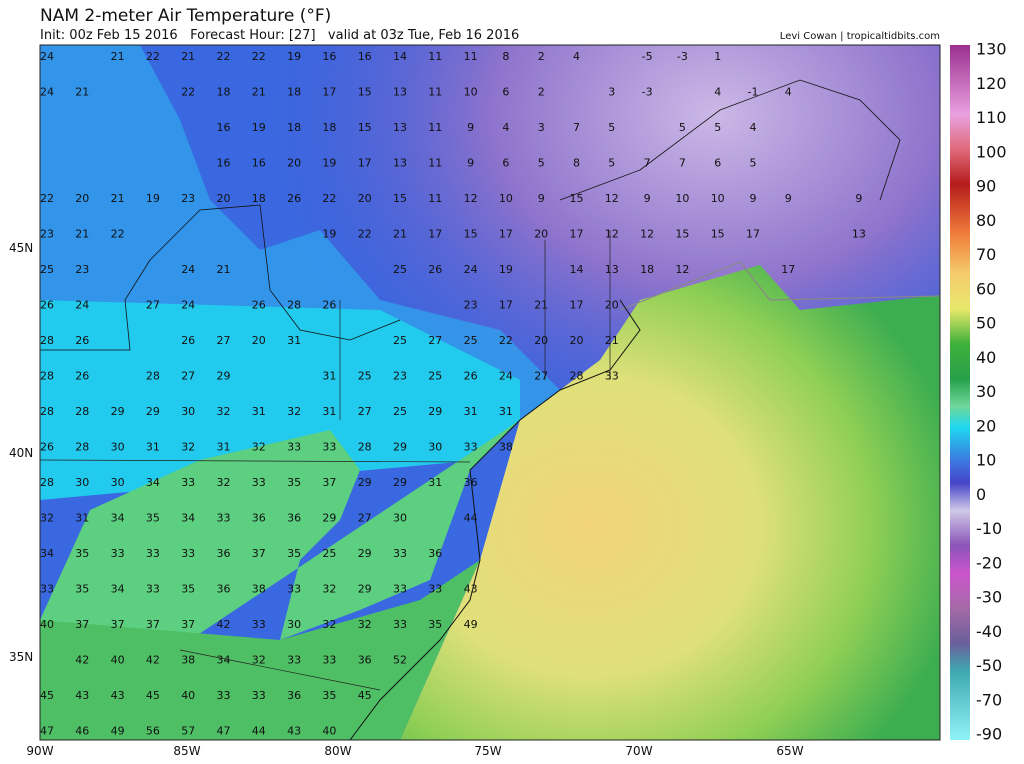 This screenshot has width=1024, height=764. Describe the element at coordinates (611, 92) in the screenshot. I see `temperature-value: 3` at that location.